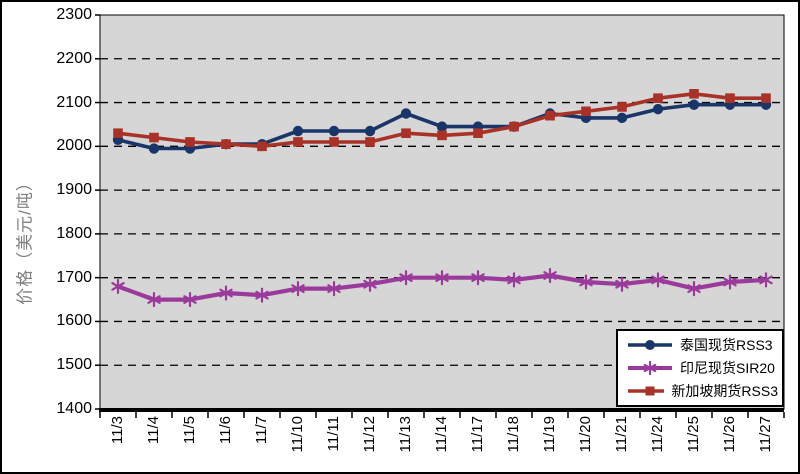 Image resolution: width=800 pixels, height=474 pixels. What do you see at coordinates (729, 434) in the screenshot?
I see `x-tick-label: 11/26` at bounding box center [729, 434].